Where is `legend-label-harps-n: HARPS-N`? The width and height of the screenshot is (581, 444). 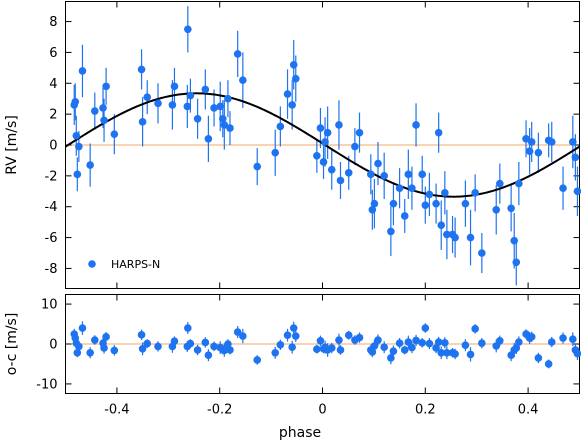 legend-label-harps-n: HARPS-N is located at coordinates (135, 264).